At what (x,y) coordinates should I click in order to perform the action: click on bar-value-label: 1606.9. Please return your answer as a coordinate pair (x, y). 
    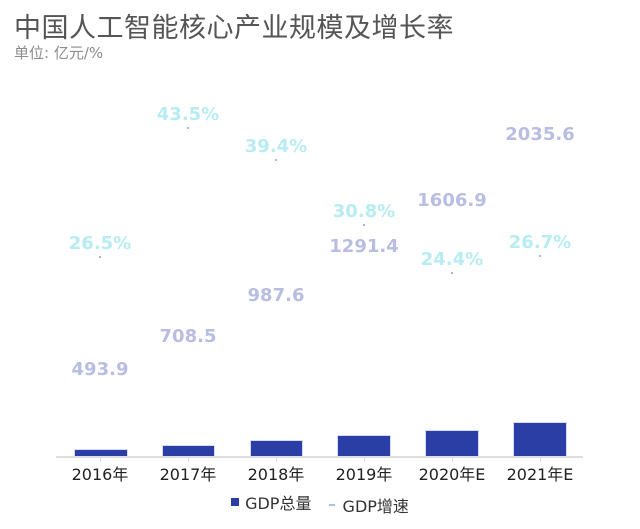
    Looking at the image, I should click on (452, 200).